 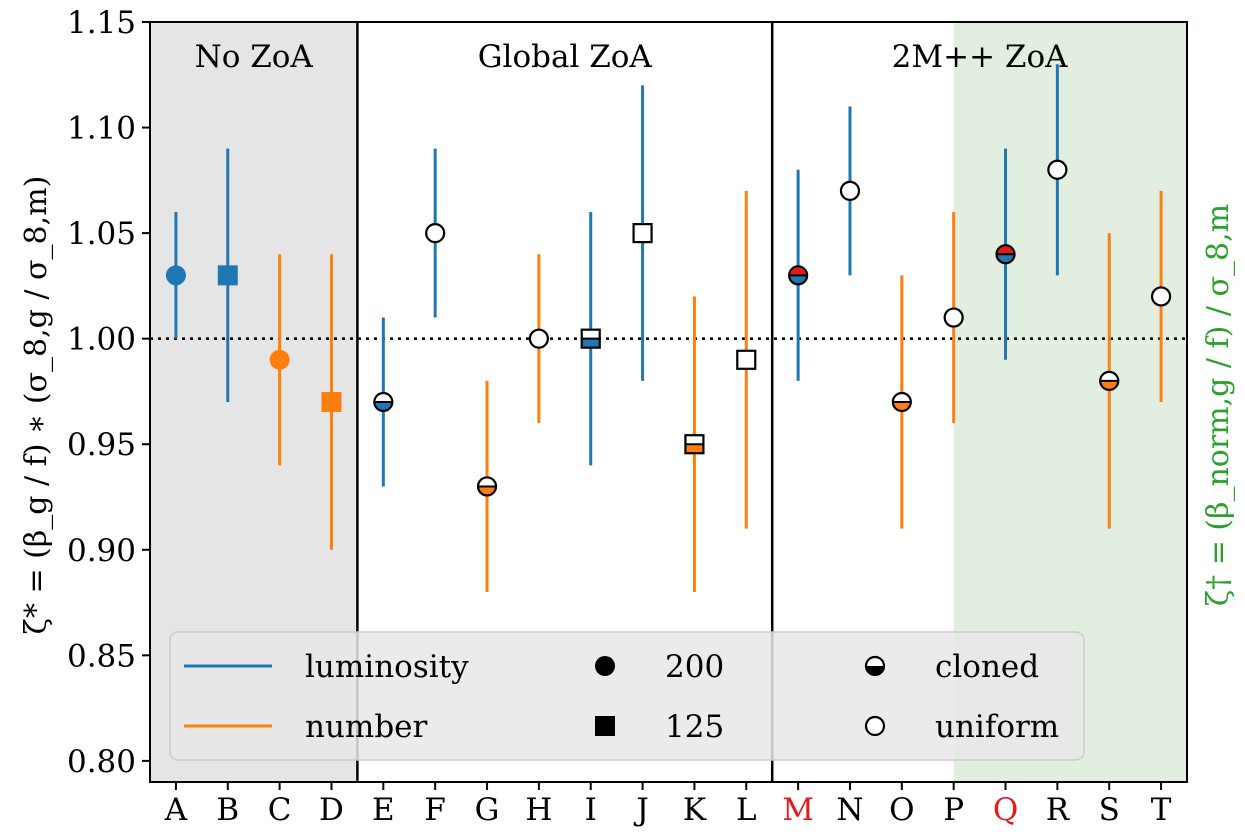 I want to click on y-tick-label: 1.10, so click(x=101, y=129).